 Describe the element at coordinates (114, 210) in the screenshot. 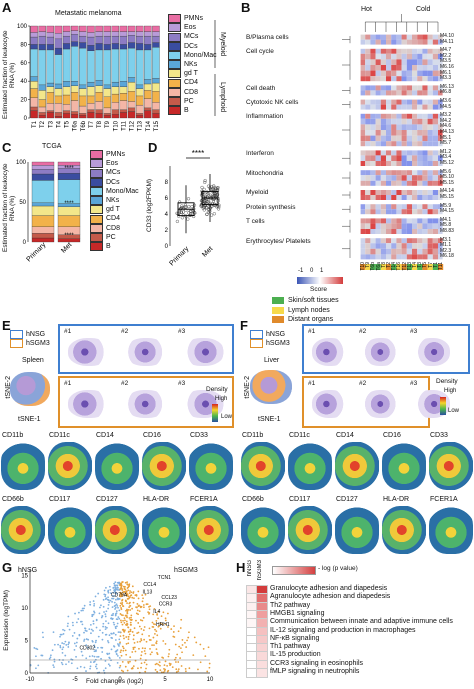

I see `legend-item: gd T` at that location.